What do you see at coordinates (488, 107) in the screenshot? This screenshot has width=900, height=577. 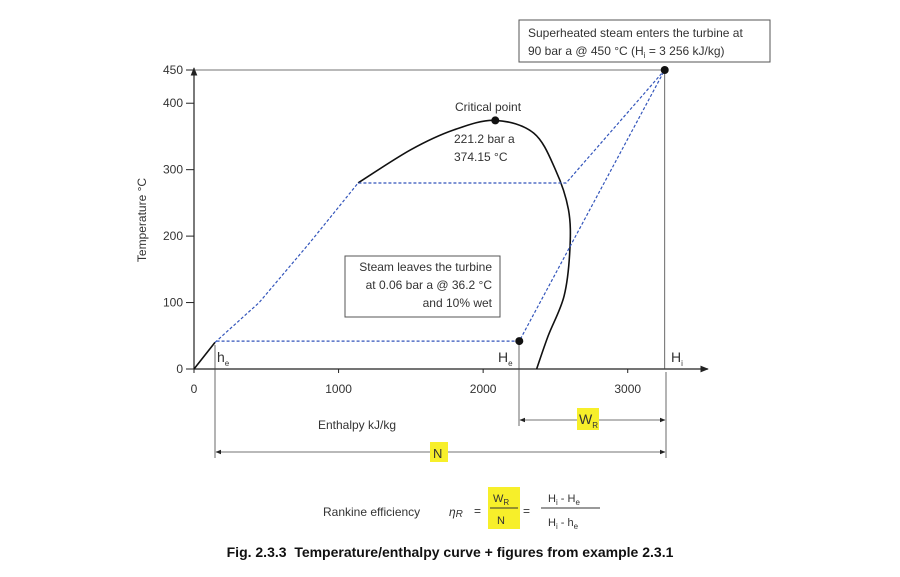 I see `critical-title: Critical point` at bounding box center [488, 107].